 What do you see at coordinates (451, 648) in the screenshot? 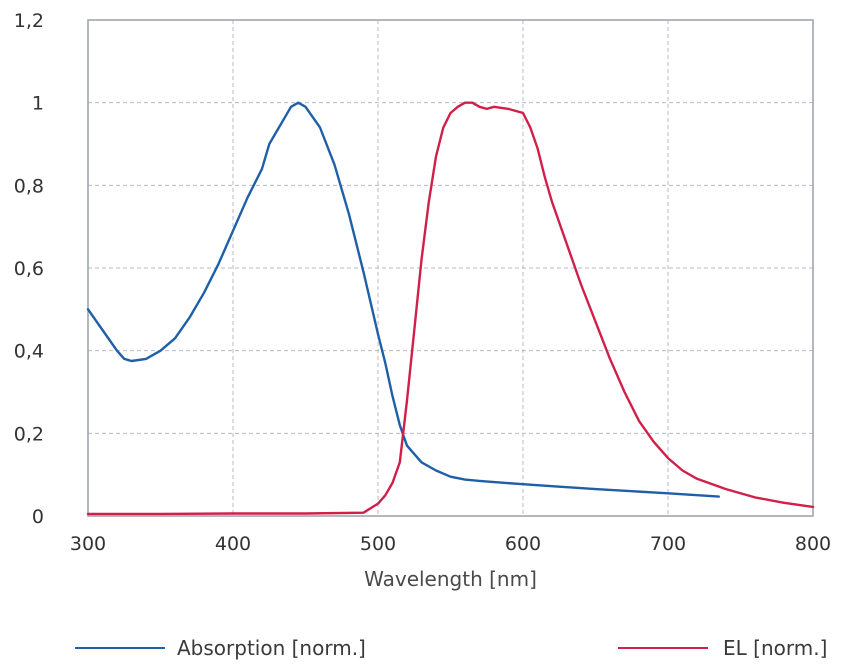
I see `legend: Absorption [norm.] EL [norm.]` at bounding box center [451, 648].